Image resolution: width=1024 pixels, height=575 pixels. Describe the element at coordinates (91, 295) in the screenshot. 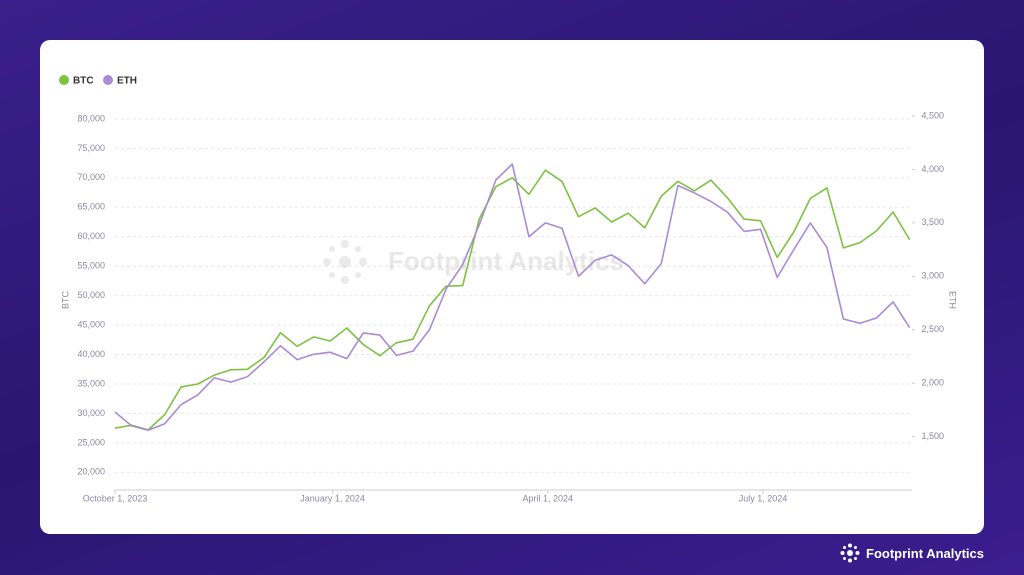

I see `y-tick-label: 50,000` at that location.